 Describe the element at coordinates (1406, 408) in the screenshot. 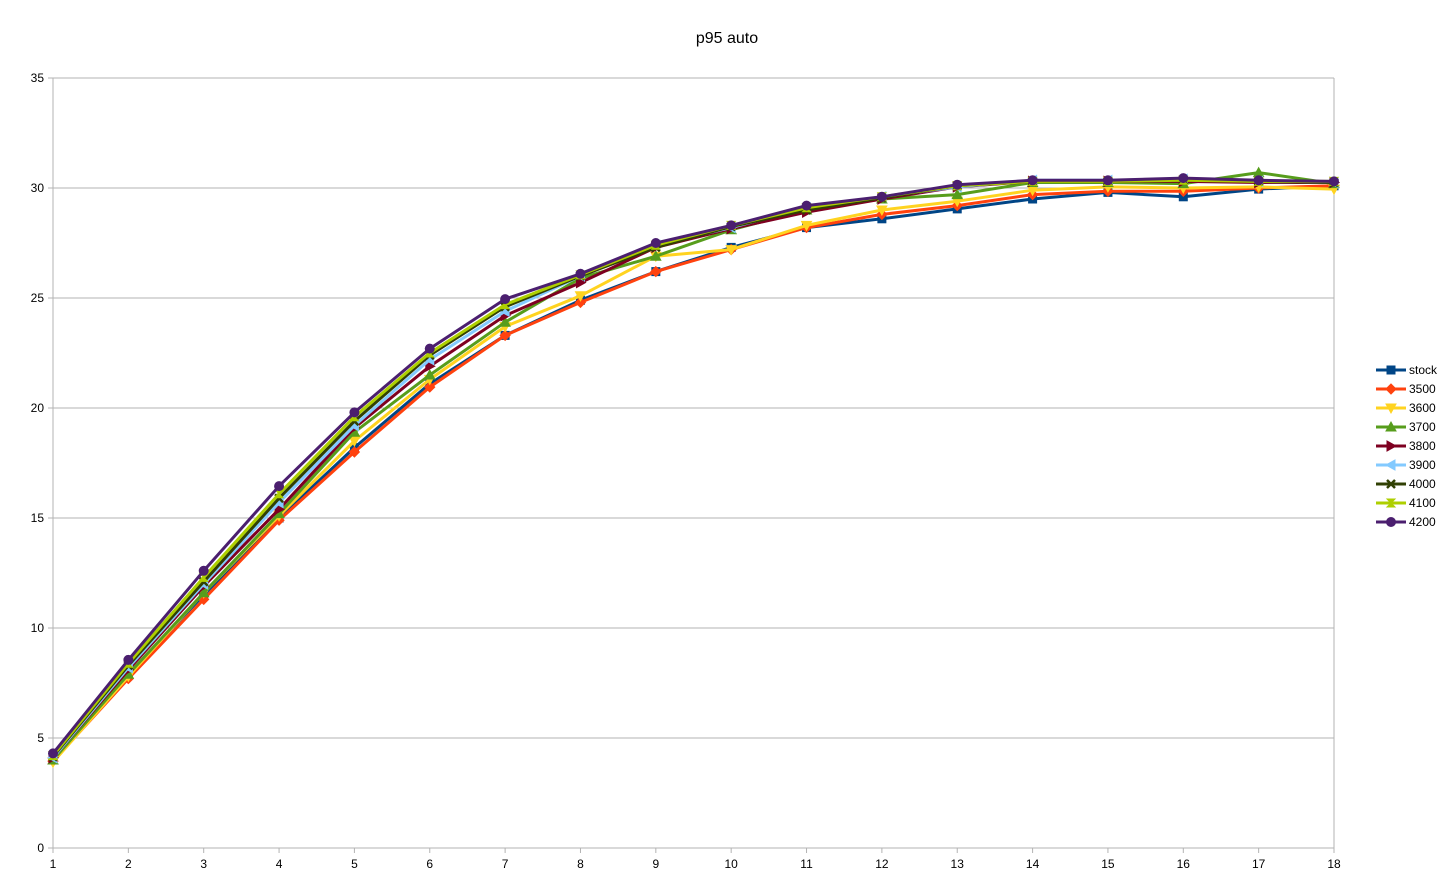

I see `legend-item-3600: 3600` at that location.